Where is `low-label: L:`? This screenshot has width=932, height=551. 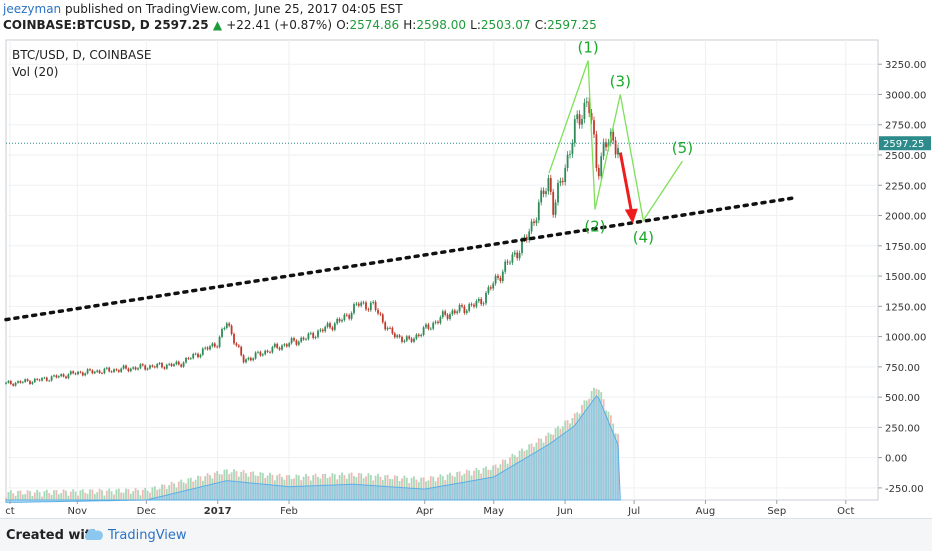
low-label: L: is located at coordinates (475, 25).